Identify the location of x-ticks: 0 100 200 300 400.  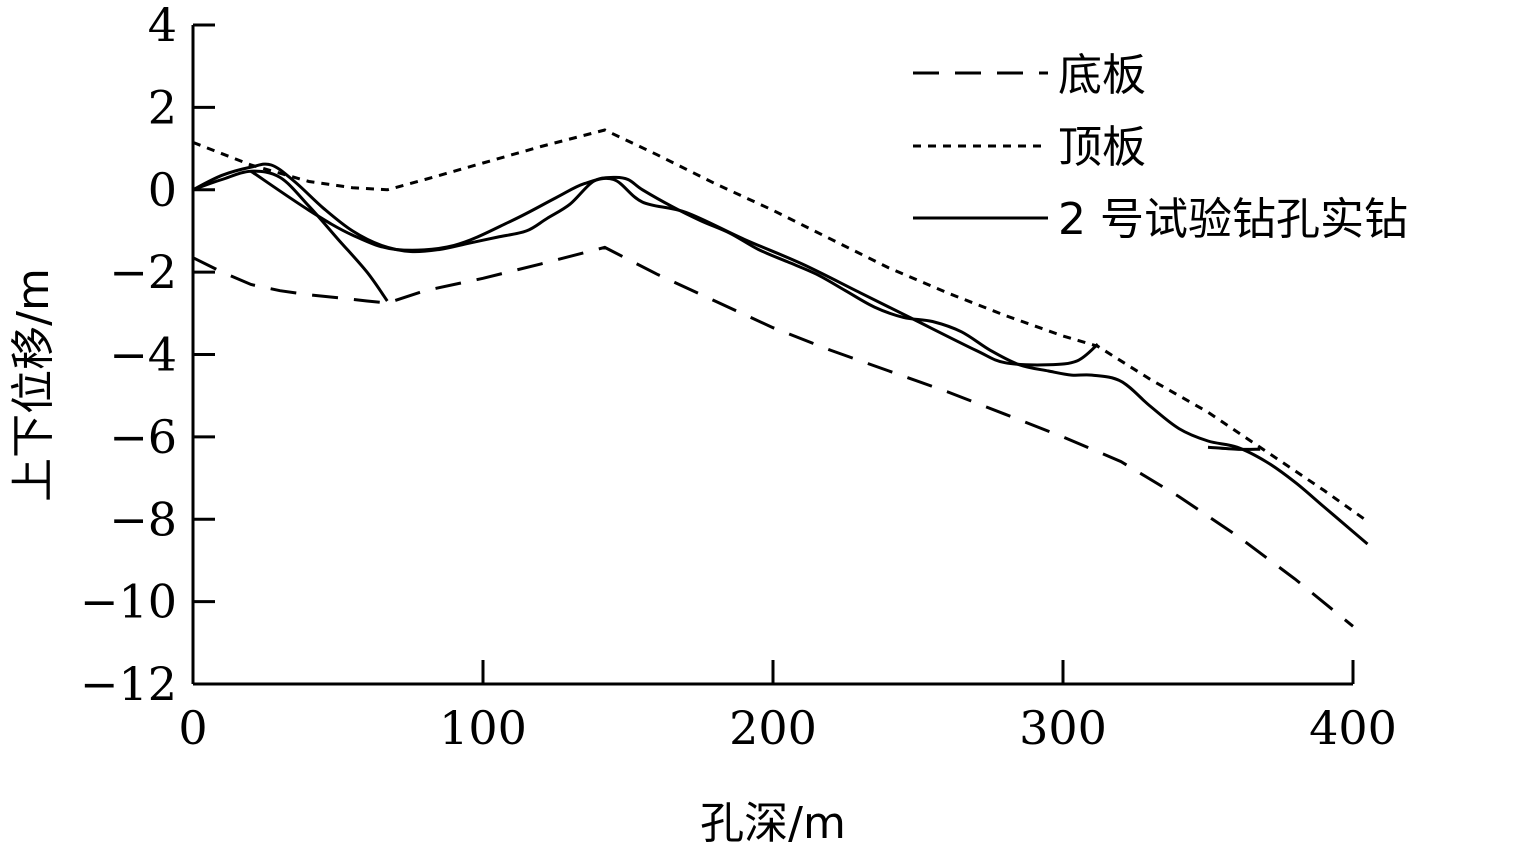
(787, 707).